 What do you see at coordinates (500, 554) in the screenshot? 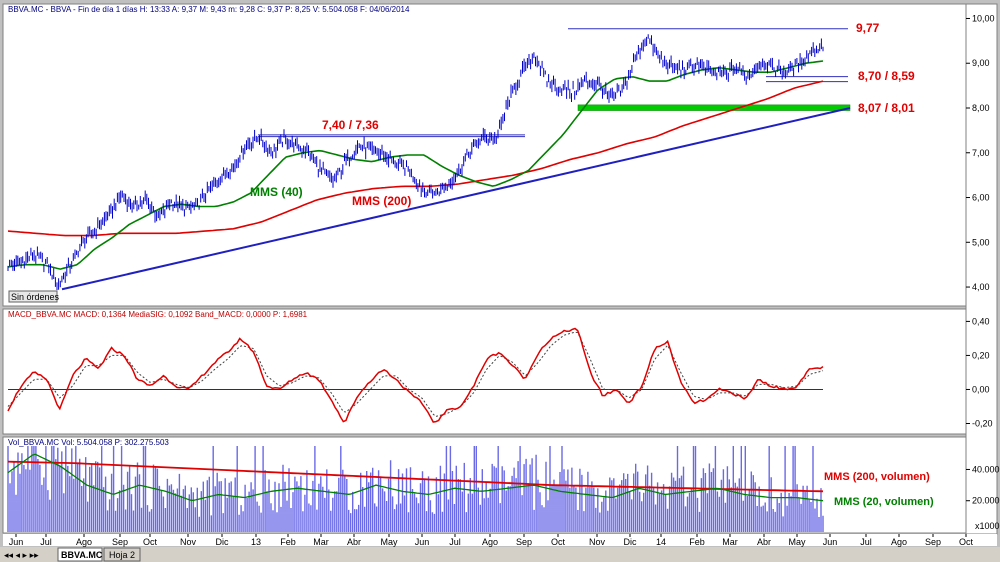
I see `sheet-tab-bar` at bounding box center [500, 554].